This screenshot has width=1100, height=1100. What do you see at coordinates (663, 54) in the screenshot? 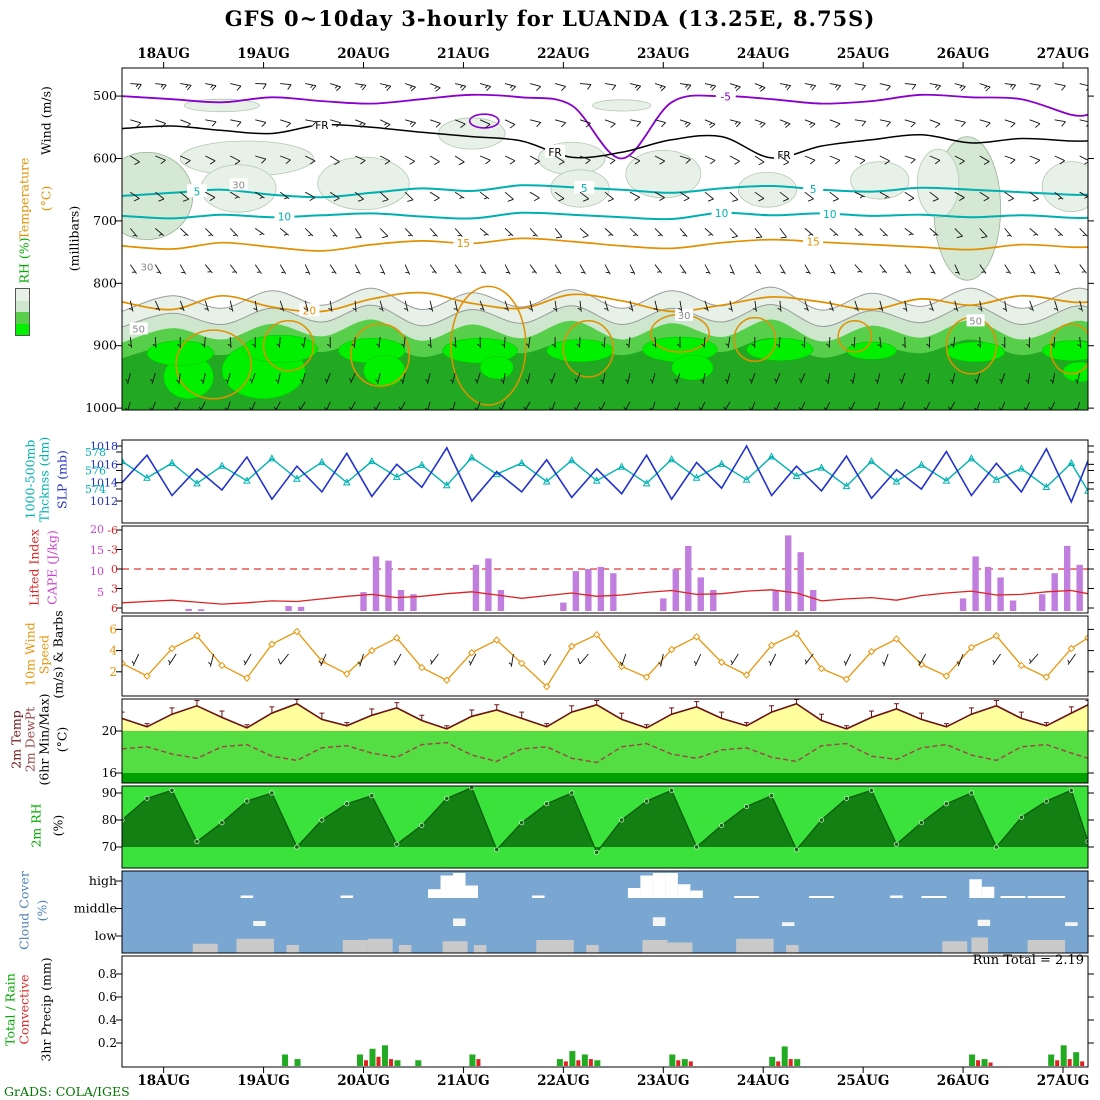
I see `date-label-top: 23AUG` at bounding box center [663, 54].